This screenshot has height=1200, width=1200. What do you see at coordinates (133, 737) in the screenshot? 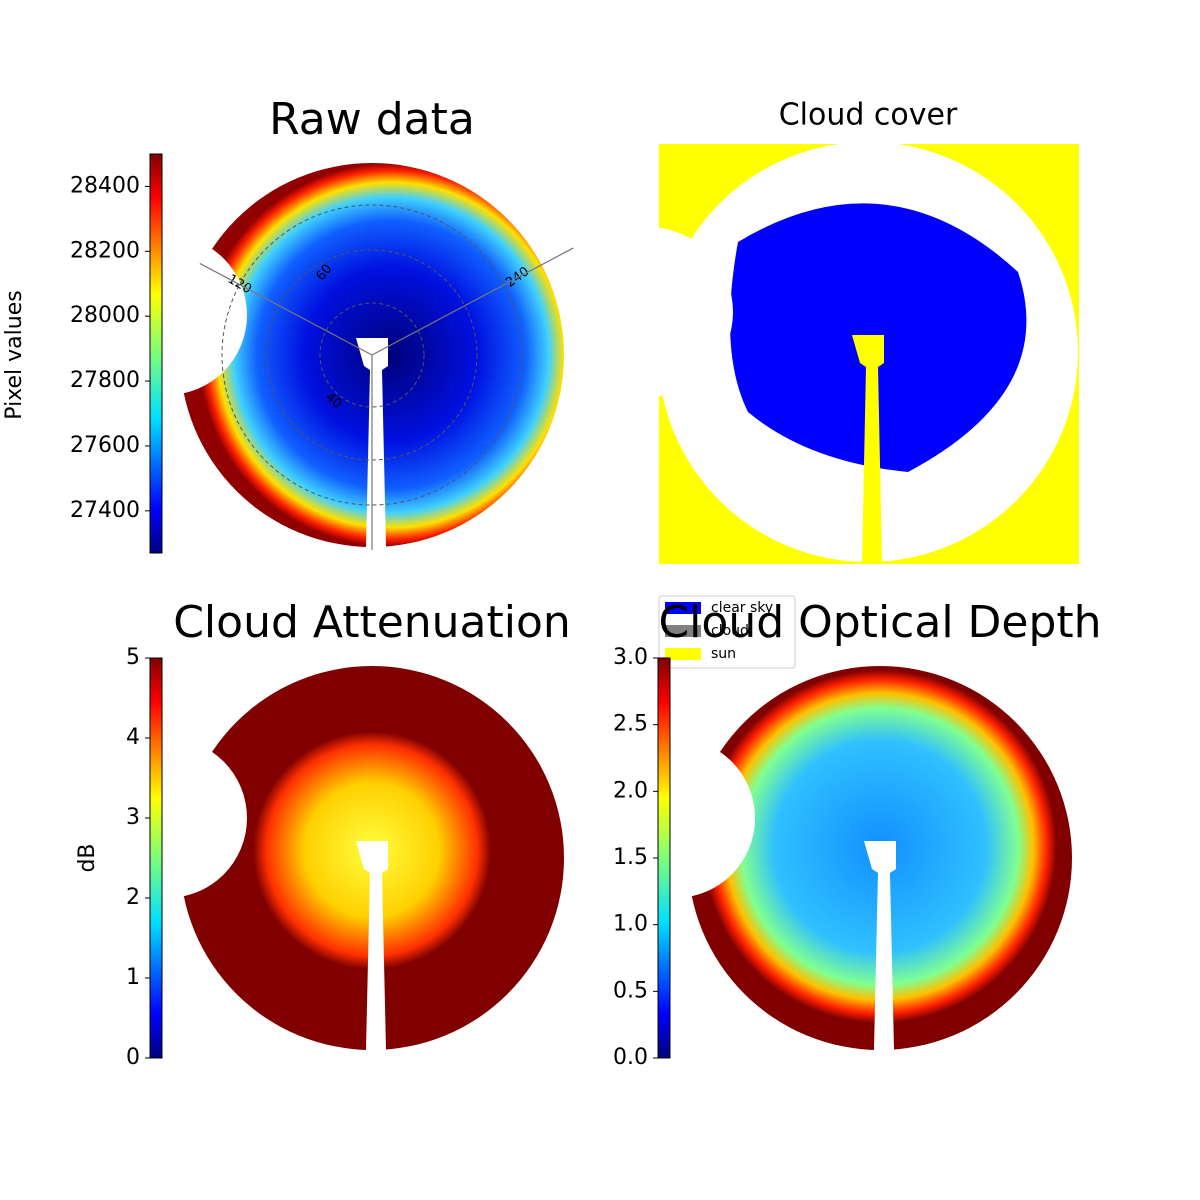
I see `colorbar-tick-label: 4` at bounding box center [133, 737].